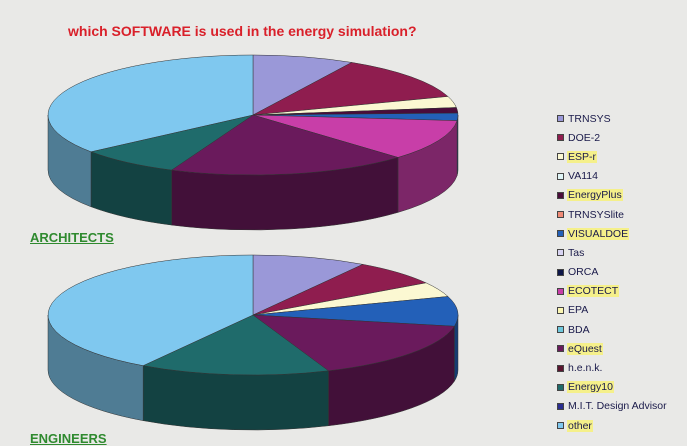 This screenshot has width=687, height=446. Describe the element at coordinates (585, 348) in the screenshot. I see `legend-label: eQuest` at that location.